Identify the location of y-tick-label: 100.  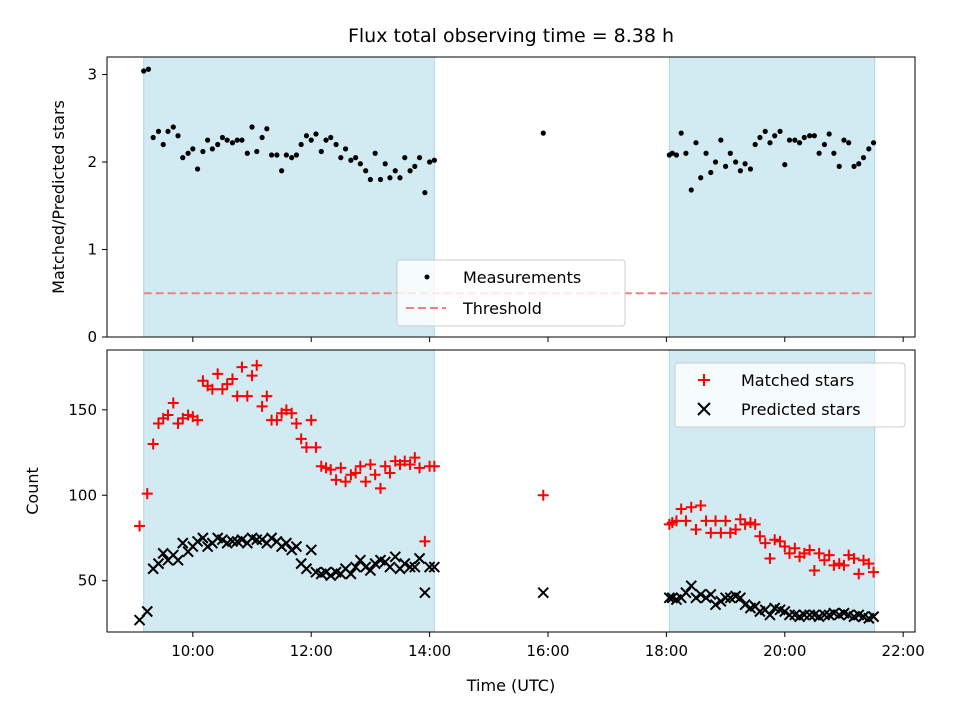
(82, 495).